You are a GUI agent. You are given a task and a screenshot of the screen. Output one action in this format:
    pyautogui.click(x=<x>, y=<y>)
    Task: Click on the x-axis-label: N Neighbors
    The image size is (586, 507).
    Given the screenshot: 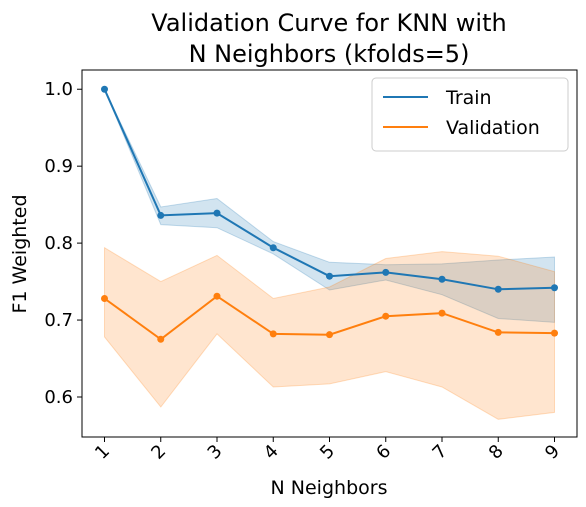 What is the action you would take?
    pyautogui.click(x=329, y=488)
    